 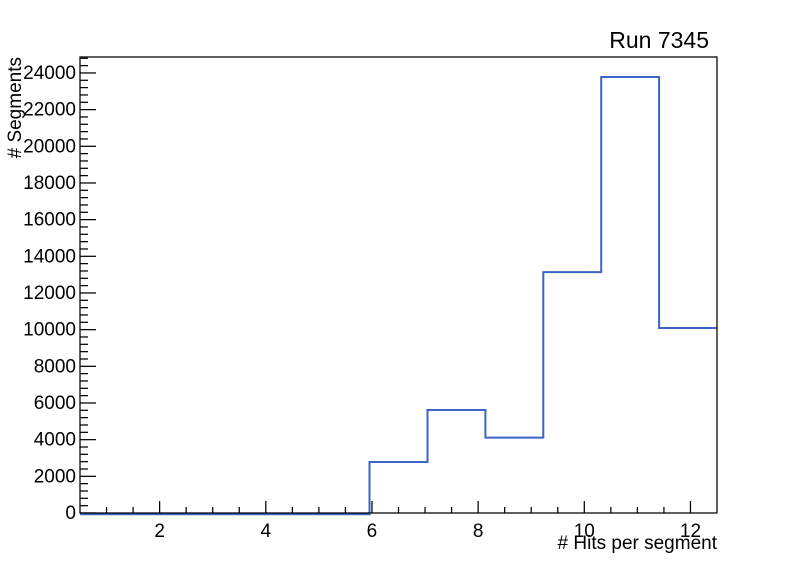 What do you see at coordinates (49, 256) in the screenshot?
I see `y-tick-label: 14000` at bounding box center [49, 256].